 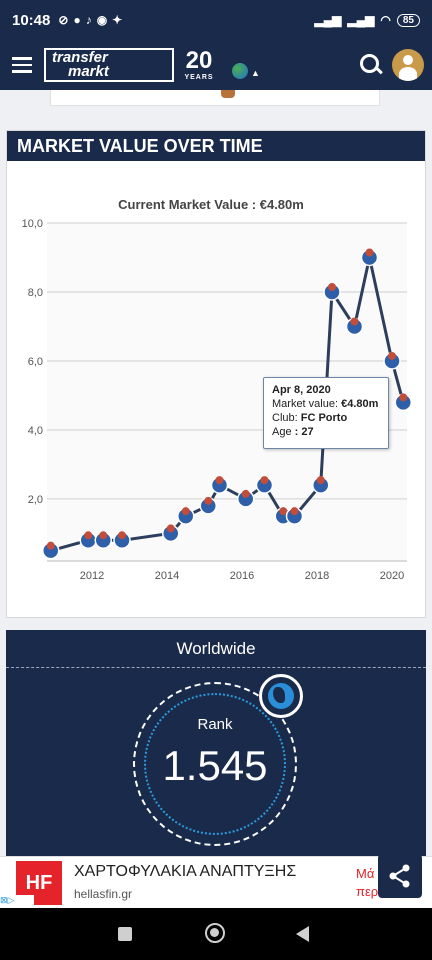 I want to click on rank-label: Rank, so click(x=215, y=724).